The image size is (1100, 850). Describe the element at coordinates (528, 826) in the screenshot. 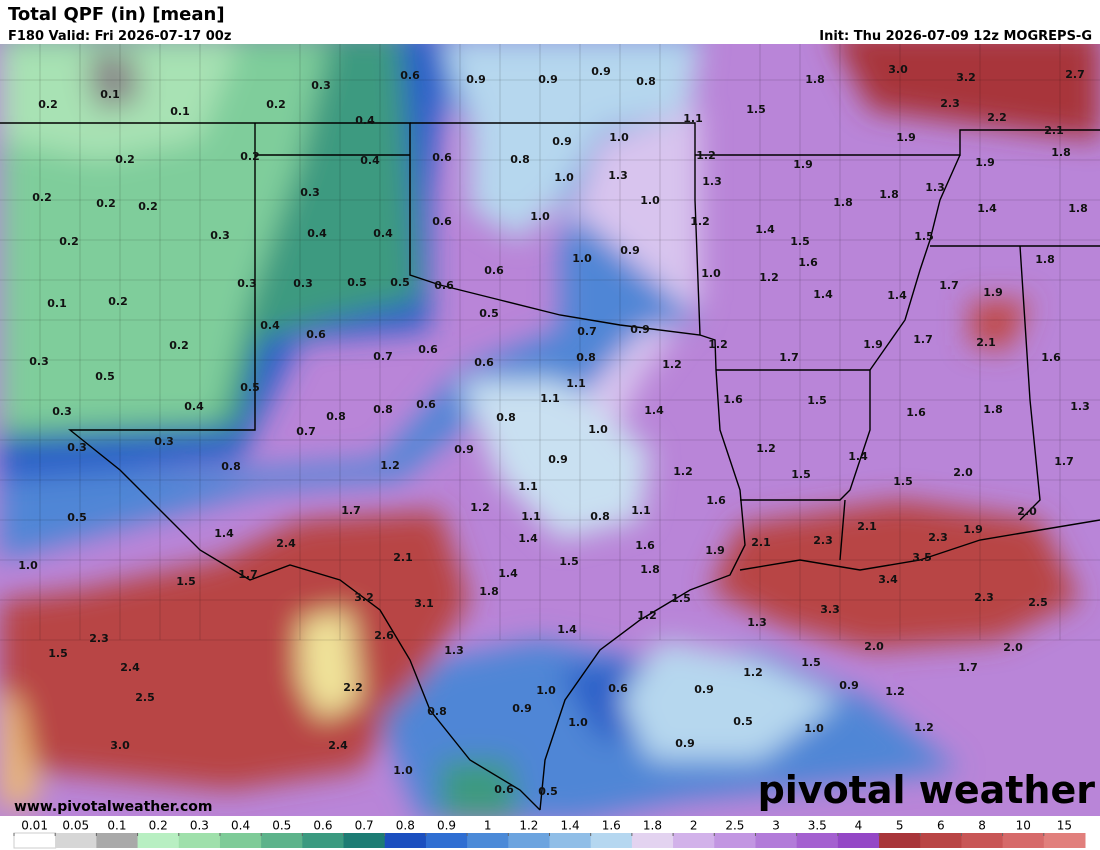

I see `legend-tick-label: 1.2` at that location.